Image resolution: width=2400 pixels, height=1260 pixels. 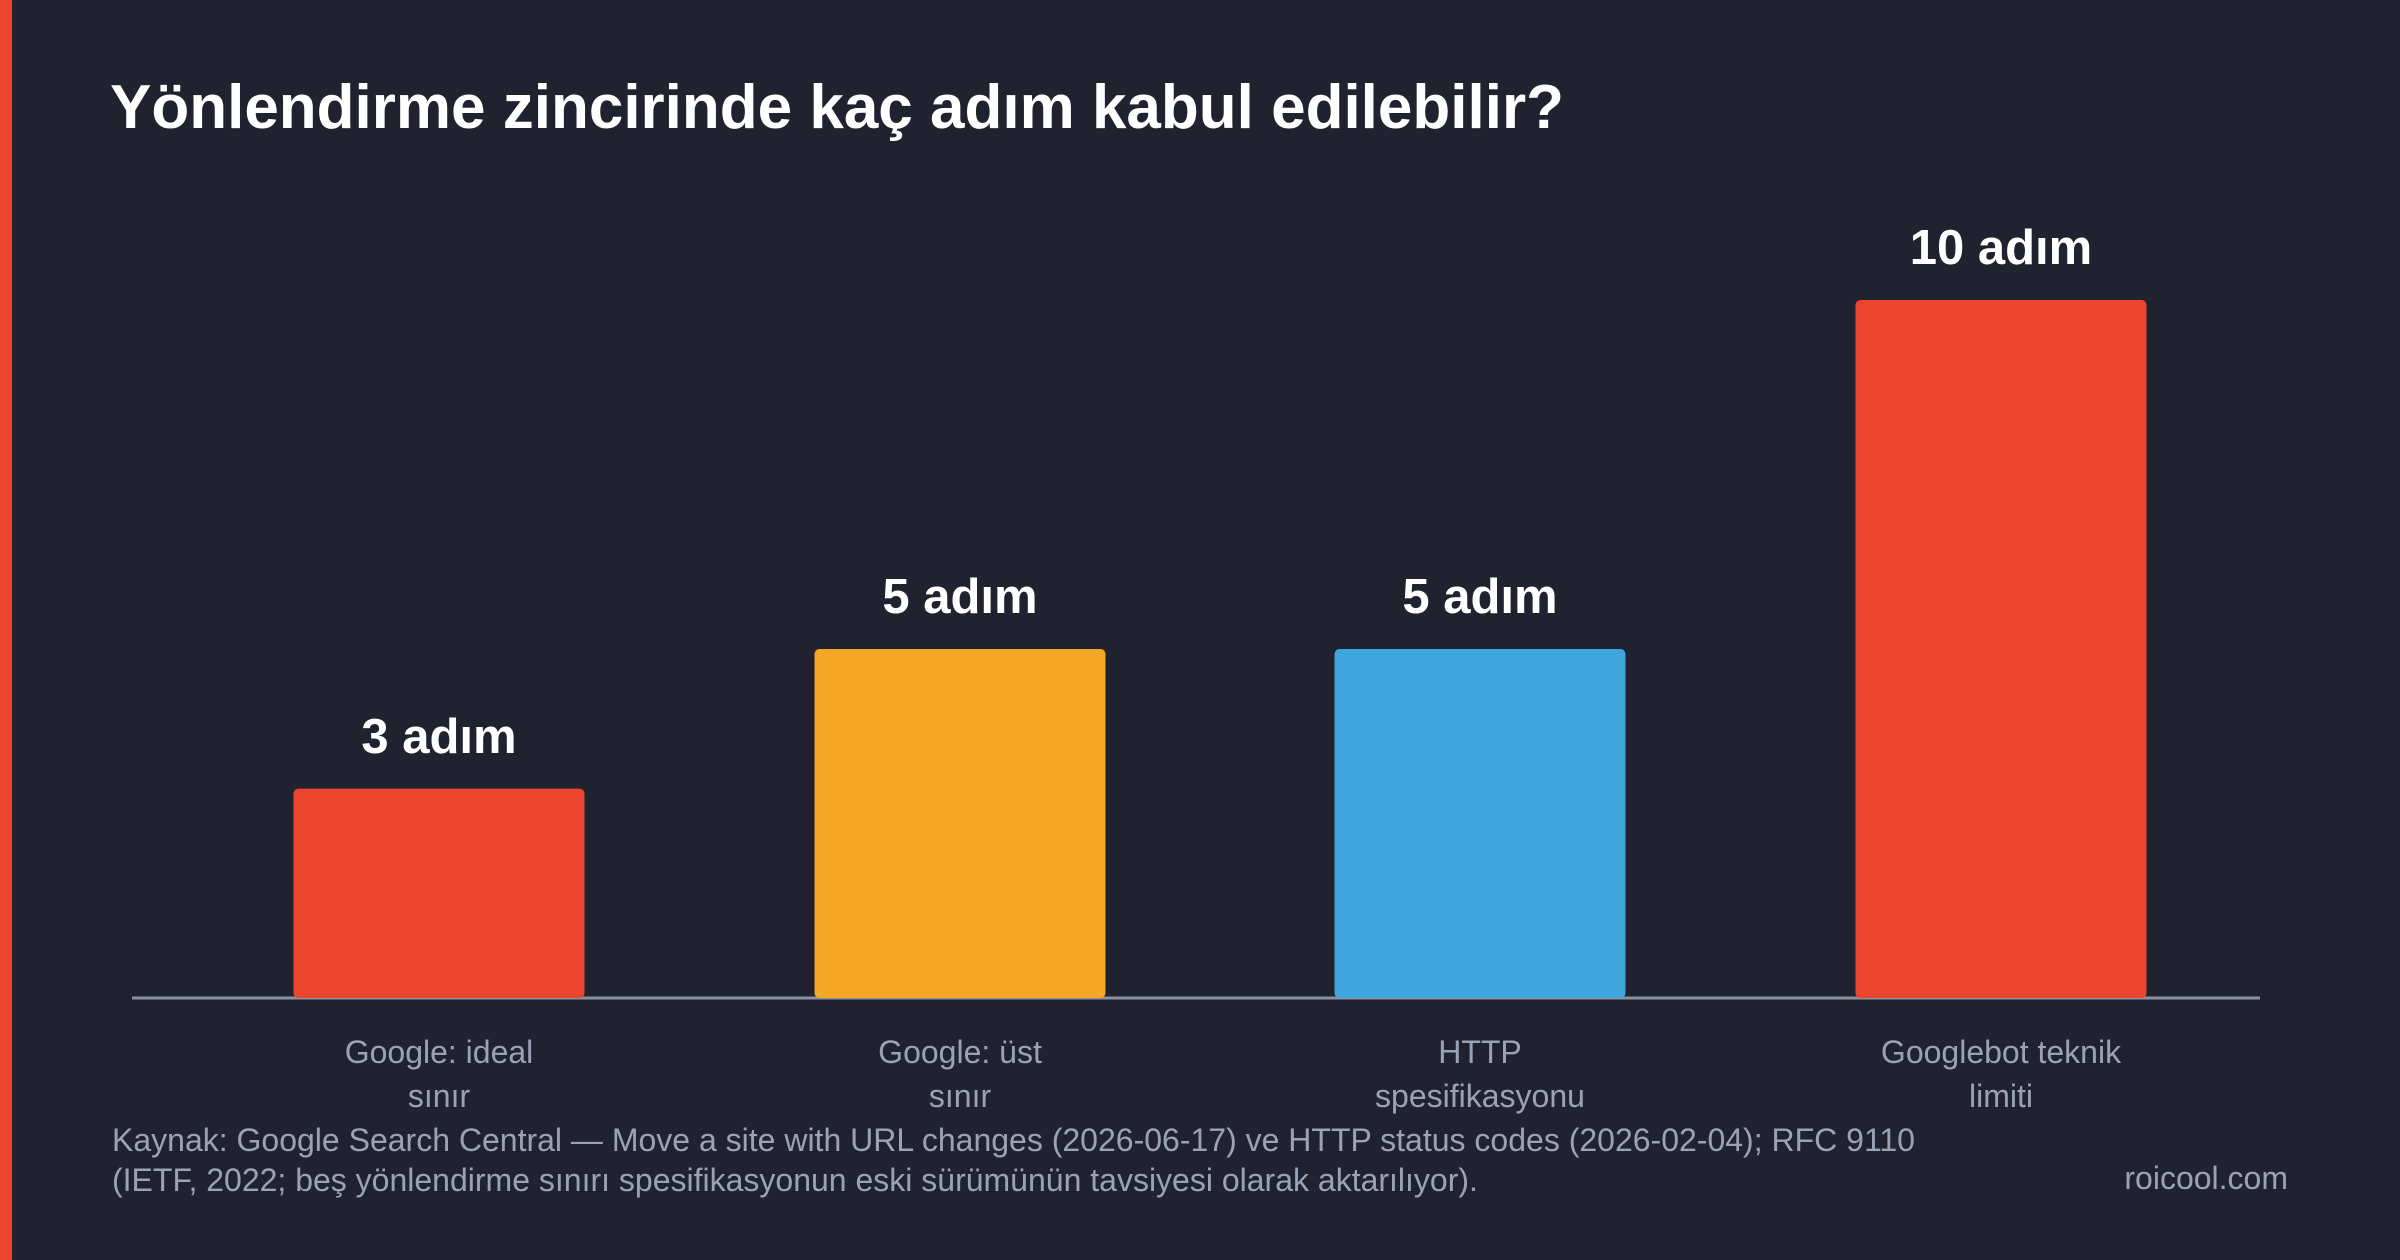 What do you see at coordinates (439, 1074) in the screenshot?
I see `x-tick-label: Google: ideal sınır` at bounding box center [439, 1074].